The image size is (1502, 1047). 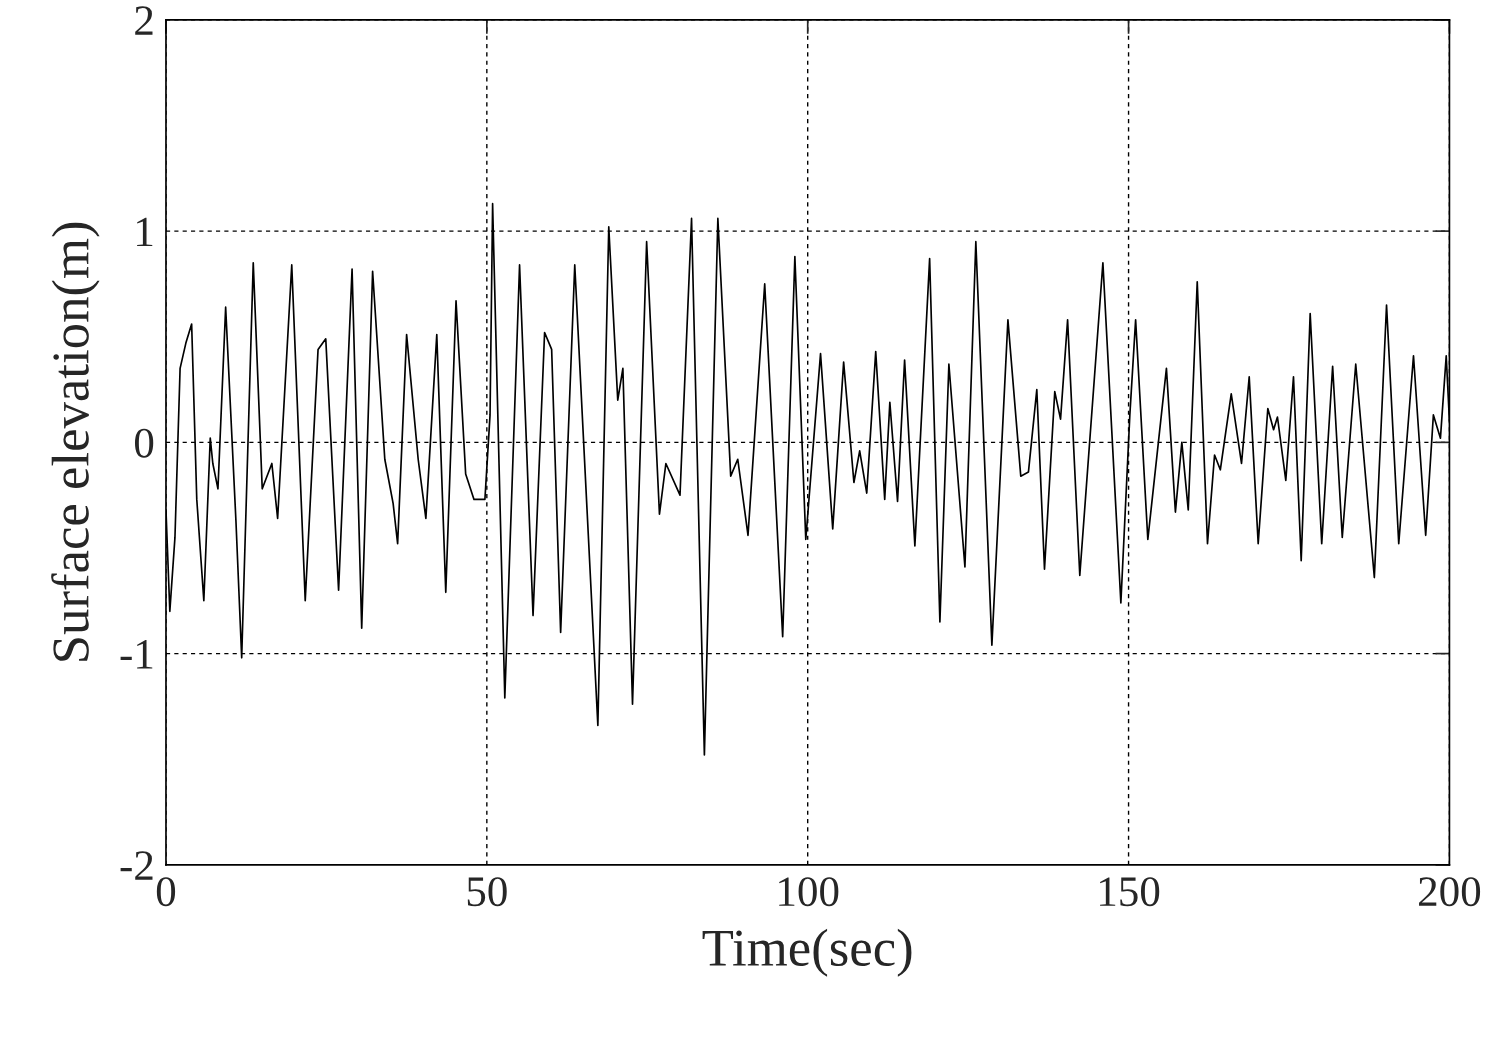 What do you see at coordinates (145, 232) in the screenshot?
I see `y-tick-label: 1` at bounding box center [145, 232].